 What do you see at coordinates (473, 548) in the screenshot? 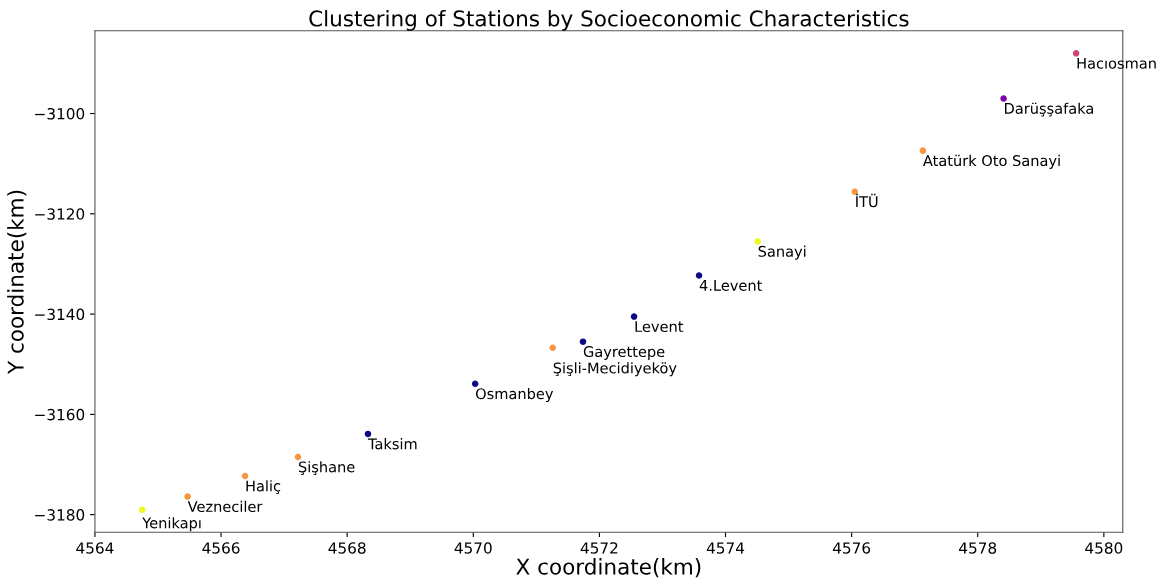
I see `x-tick-label: 4570` at bounding box center [473, 548].